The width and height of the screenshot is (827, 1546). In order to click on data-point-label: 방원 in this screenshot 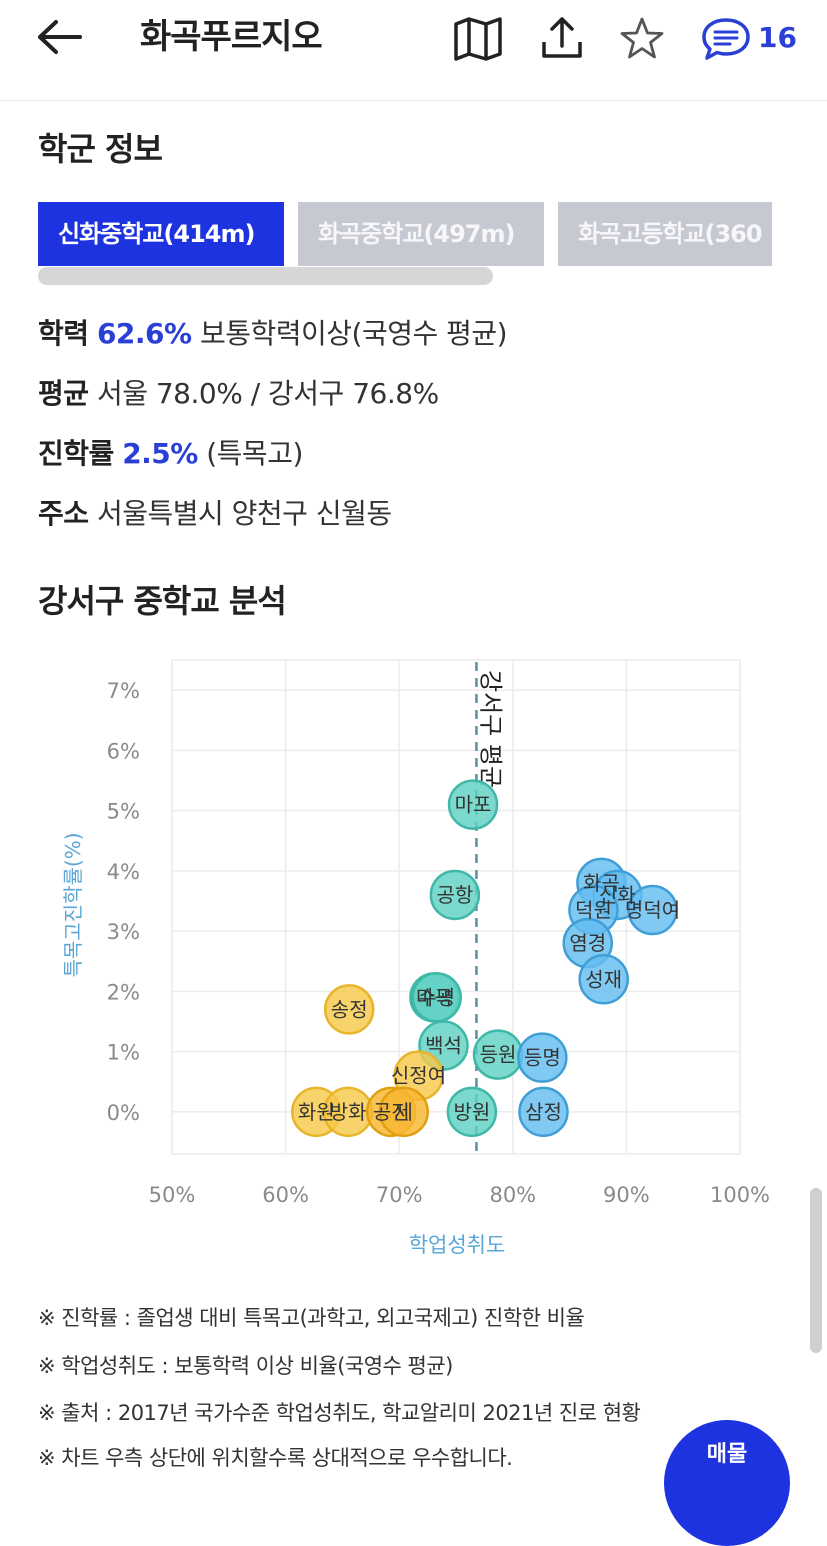, I will do `click(471, 1112)`.